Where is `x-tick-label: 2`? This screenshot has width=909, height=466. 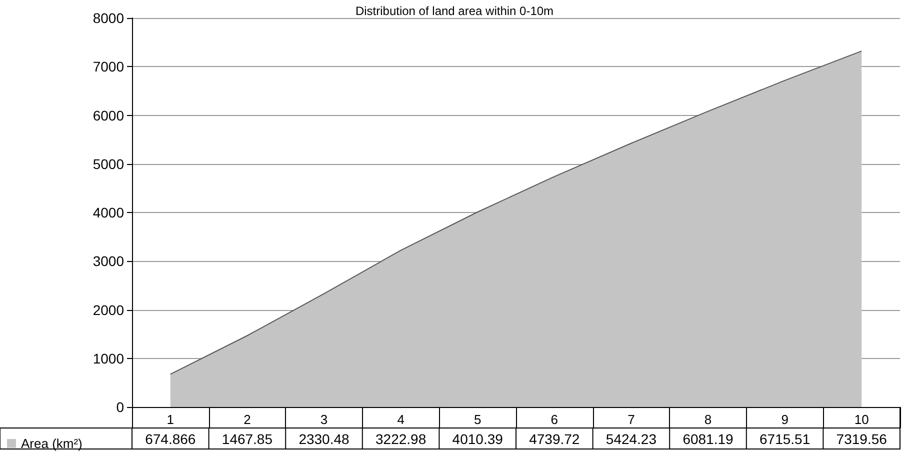 x-tick-label: 2 is located at coordinates (247, 419).